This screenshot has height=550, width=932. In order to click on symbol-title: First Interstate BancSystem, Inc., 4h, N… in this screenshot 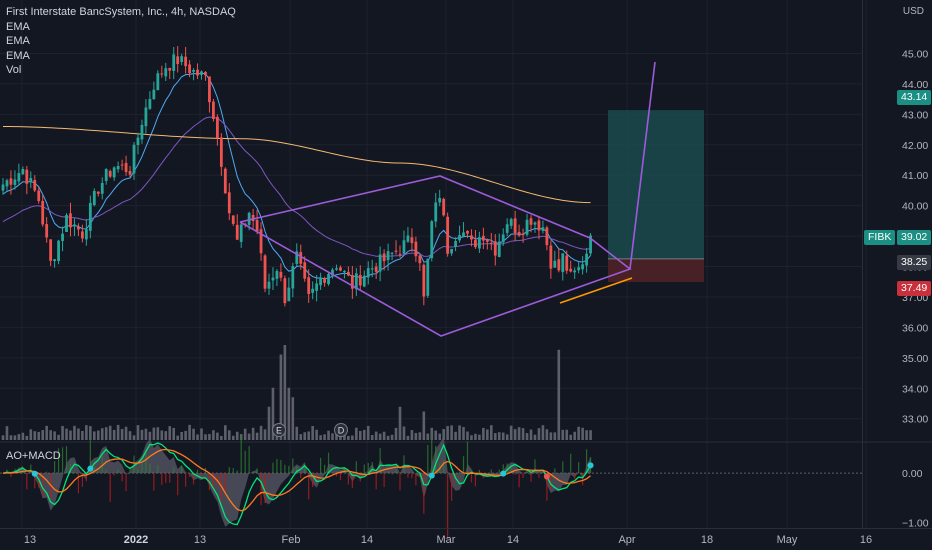, I will do `click(121, 12)`.